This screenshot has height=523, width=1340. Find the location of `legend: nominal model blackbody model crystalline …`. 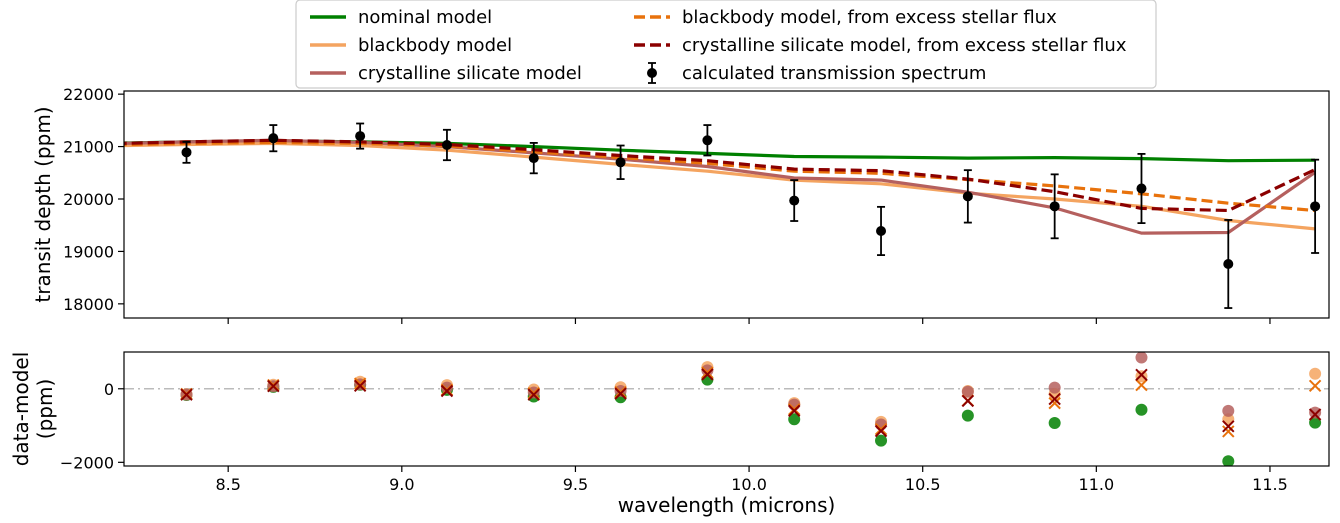

legend: nominal model blackbody model crystalline … is located at coordinates (726, 44).